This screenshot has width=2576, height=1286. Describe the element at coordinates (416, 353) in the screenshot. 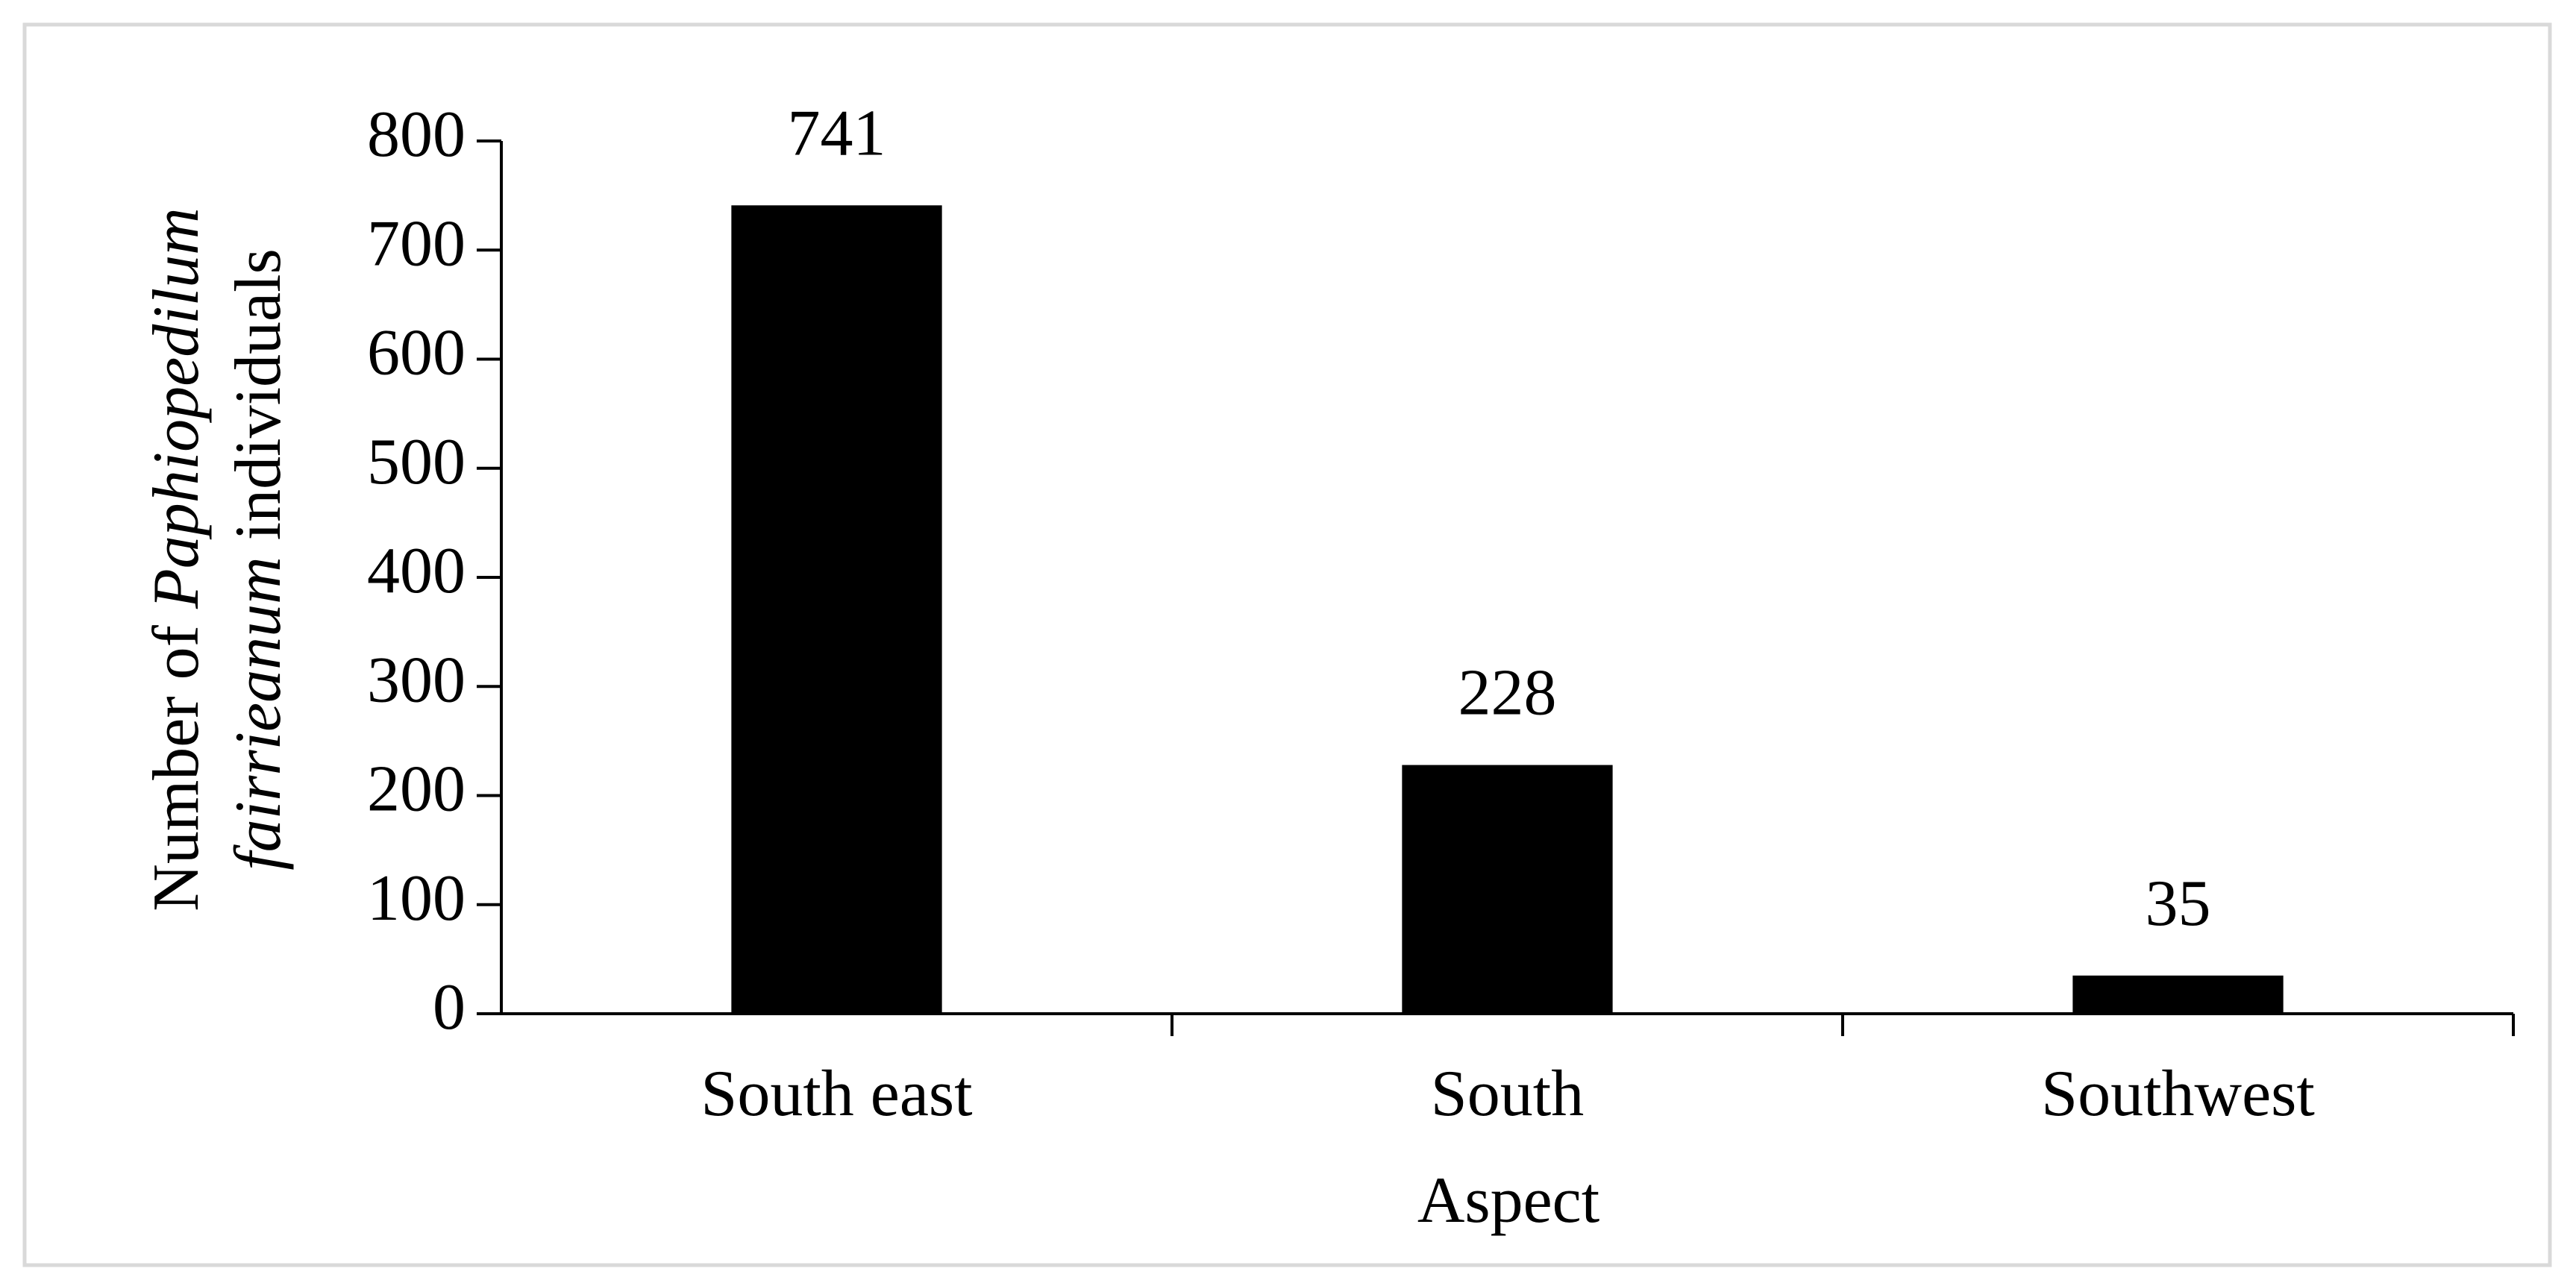

I see `y-tick-label: 600` at that location.